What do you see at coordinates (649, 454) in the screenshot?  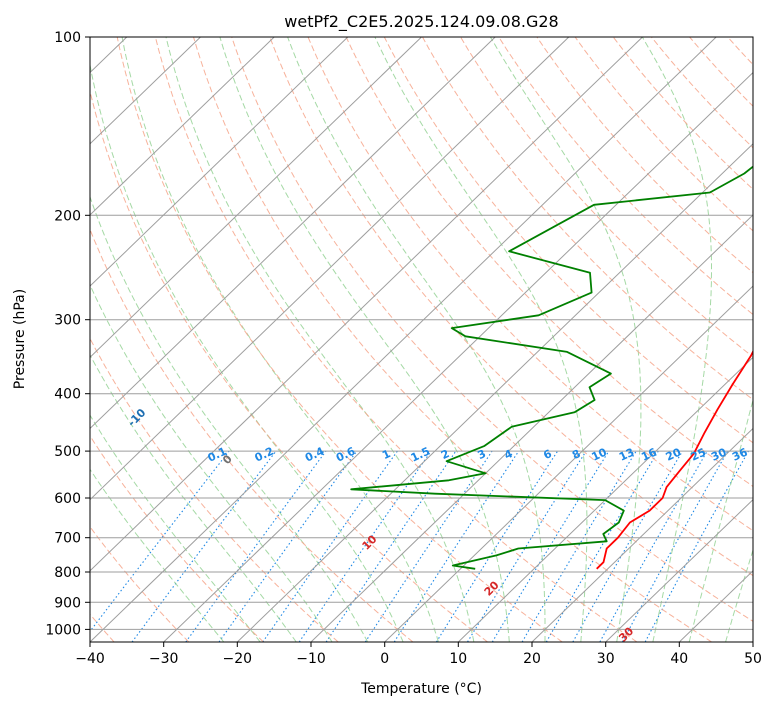 I see `mixing-ratio-label: 16` at bounding box center [649, 454].